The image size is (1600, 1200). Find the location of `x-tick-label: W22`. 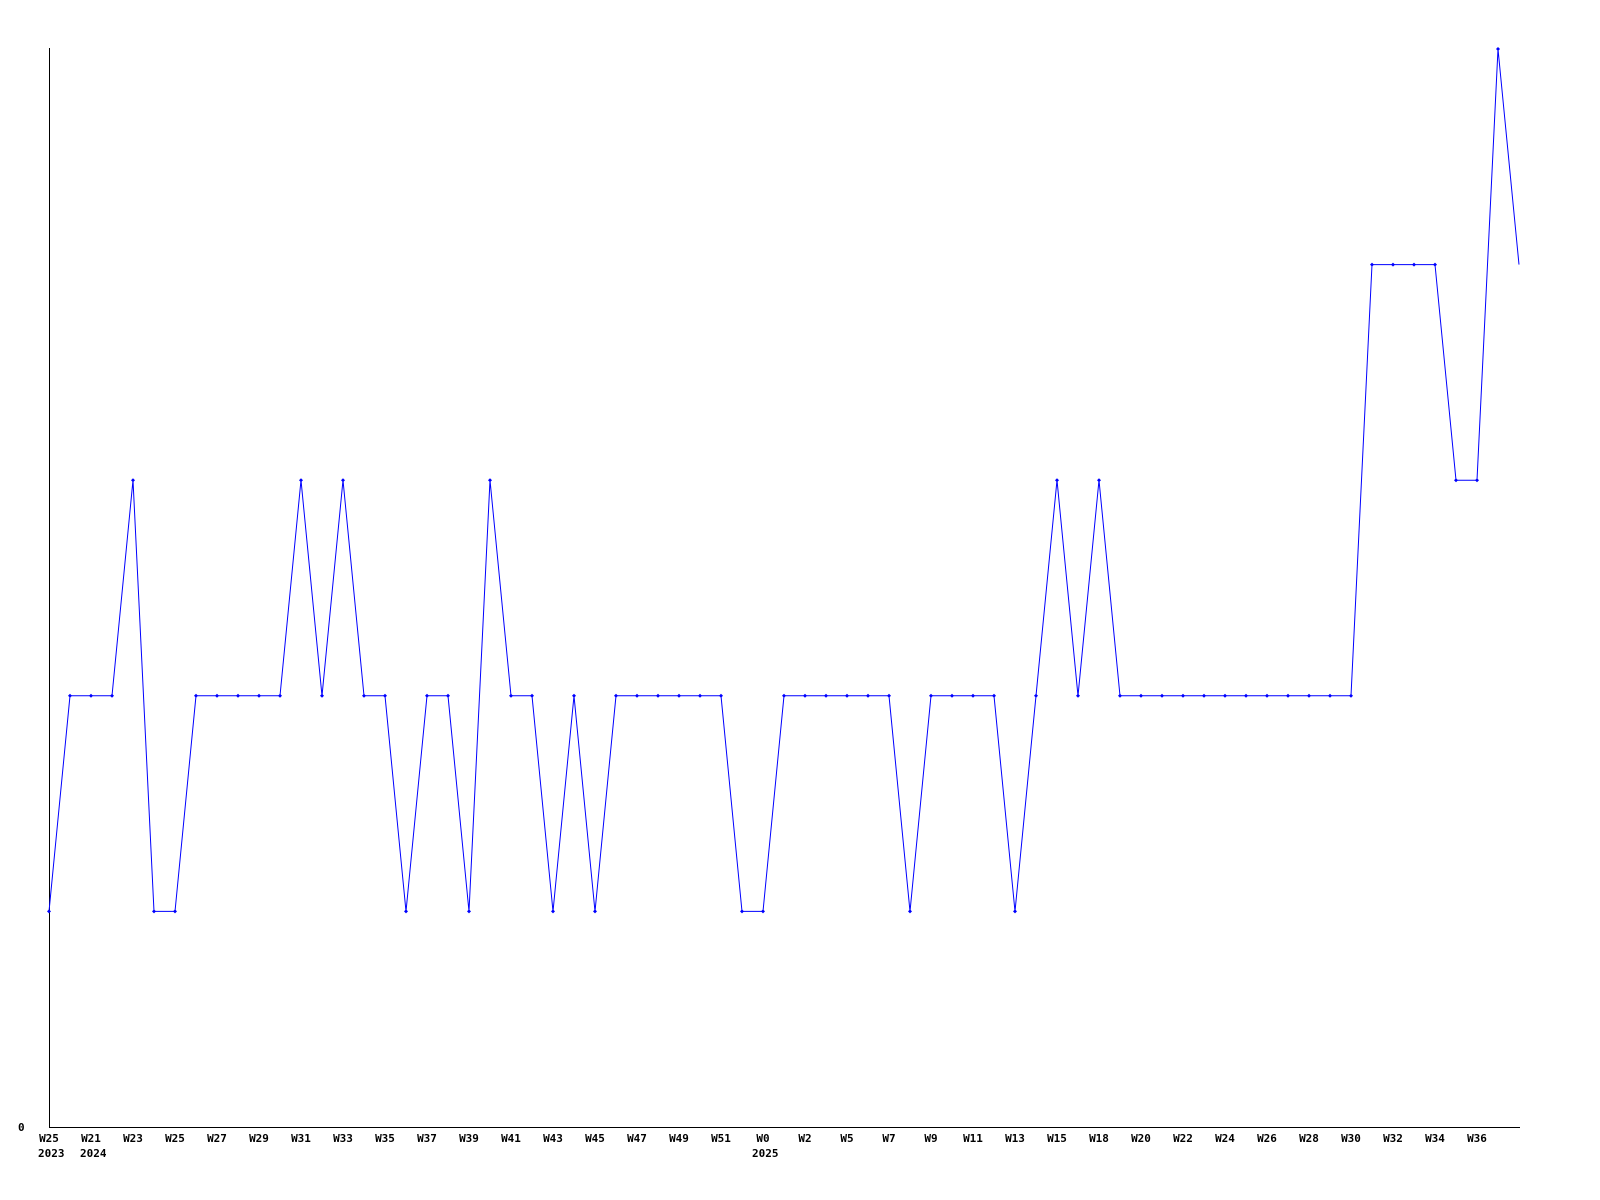

x-tick-label: W22 is located at coordinates (1183, 1138).